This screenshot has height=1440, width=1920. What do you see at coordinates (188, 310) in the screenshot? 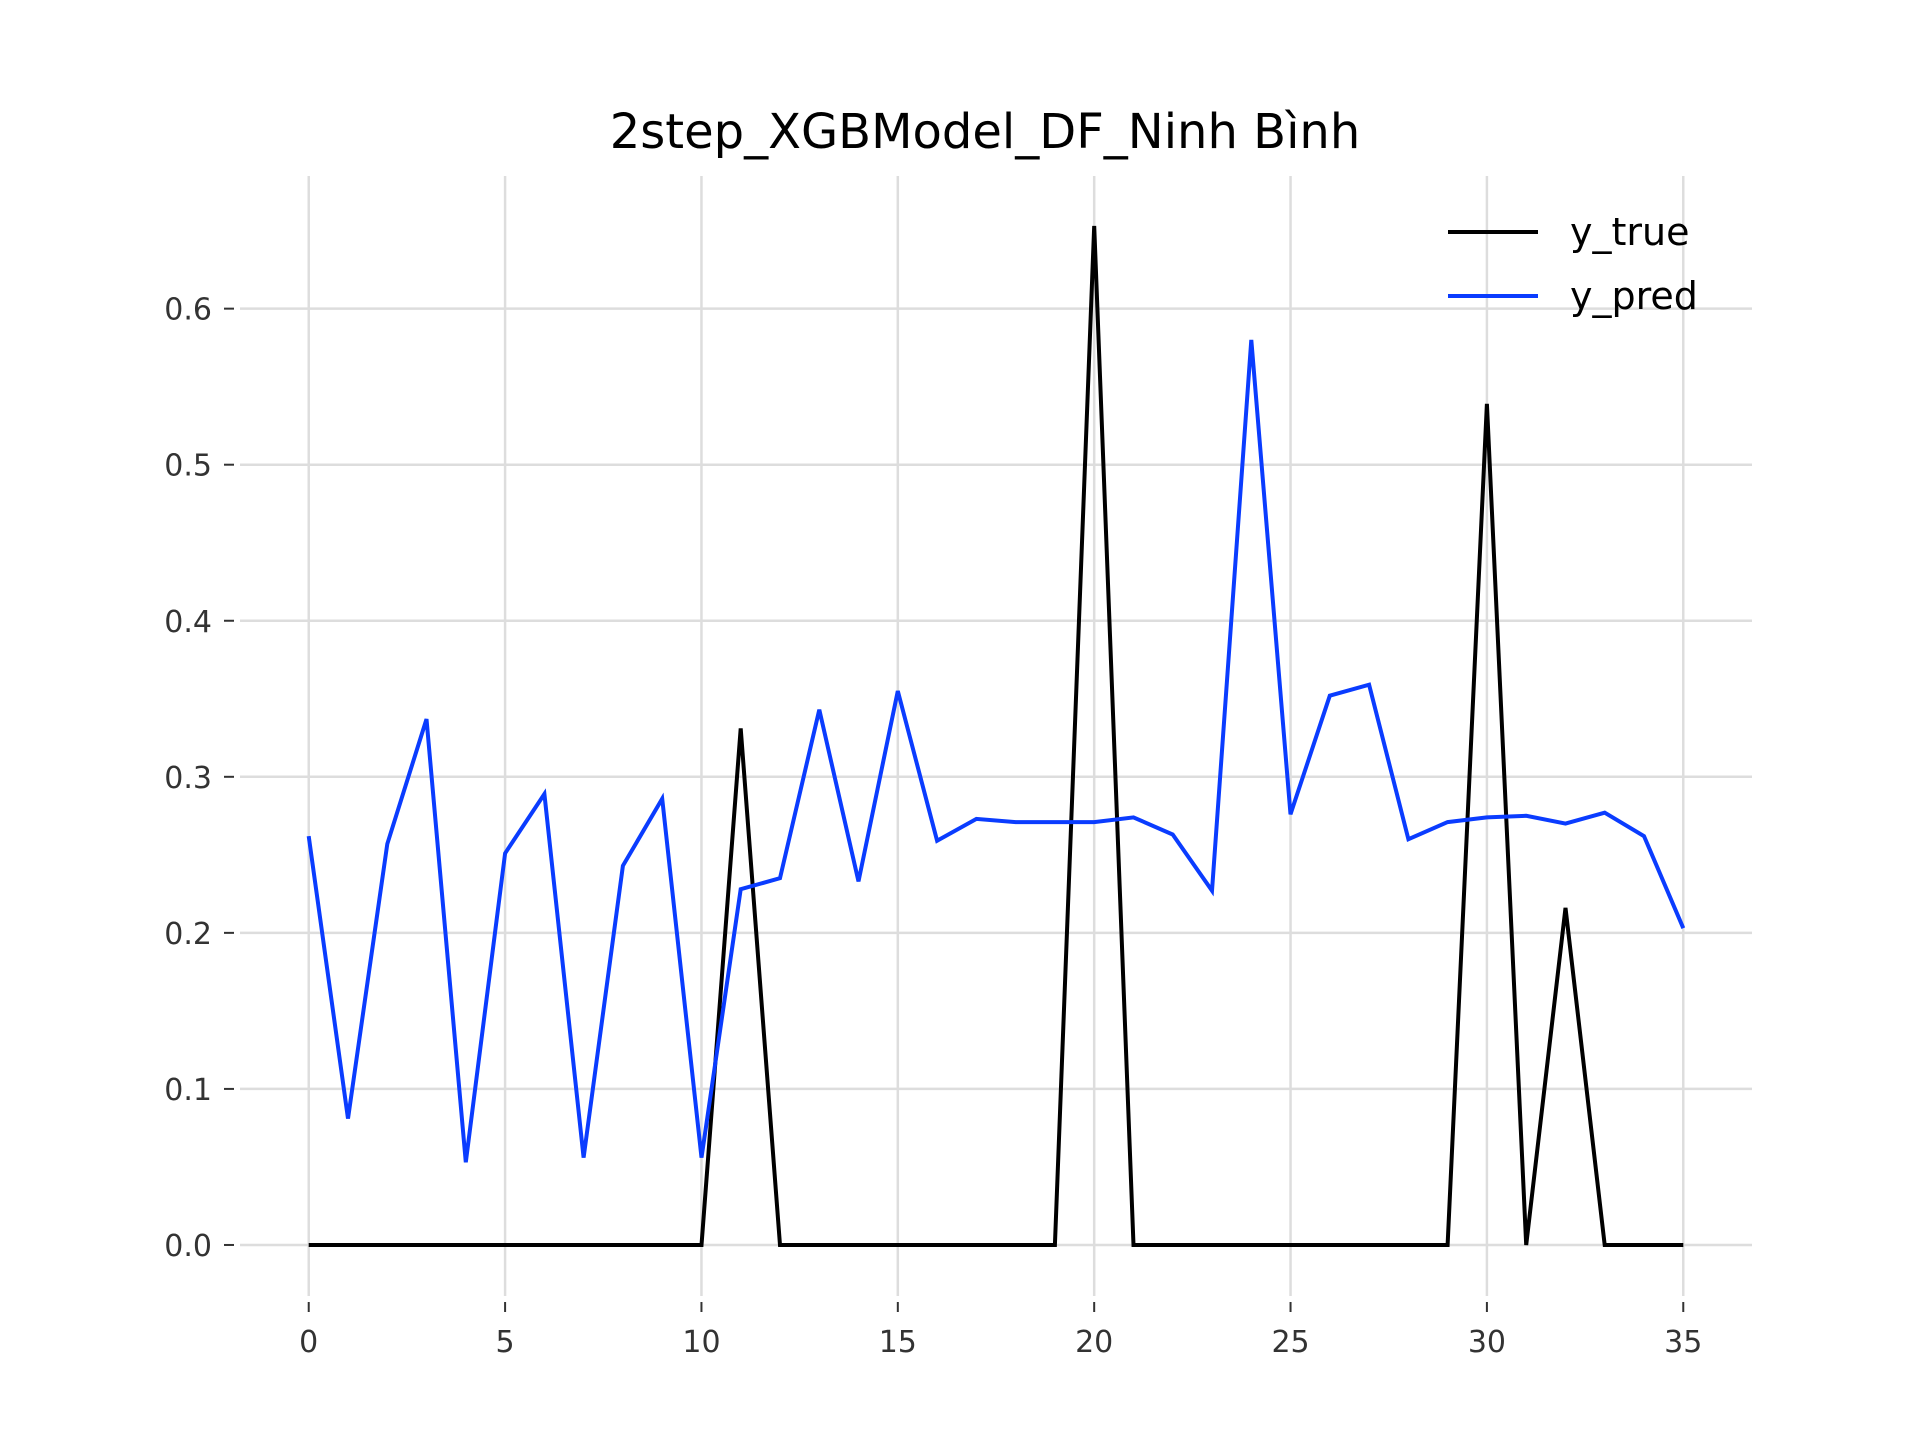
I see `y-tick-label: 0.6` at bounding box center [188, 310].